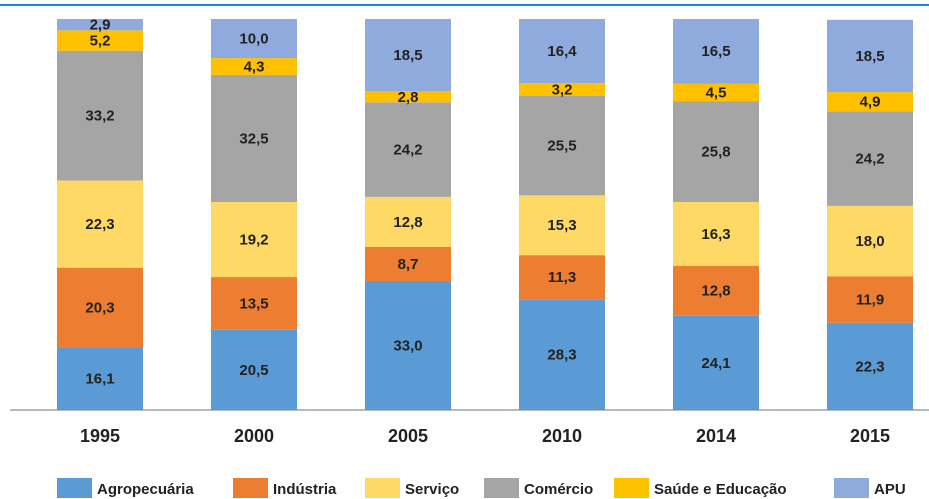 The width and height of the screenshot is (929, 499). I want to click on value-label: 32,5, so click(253, 138).